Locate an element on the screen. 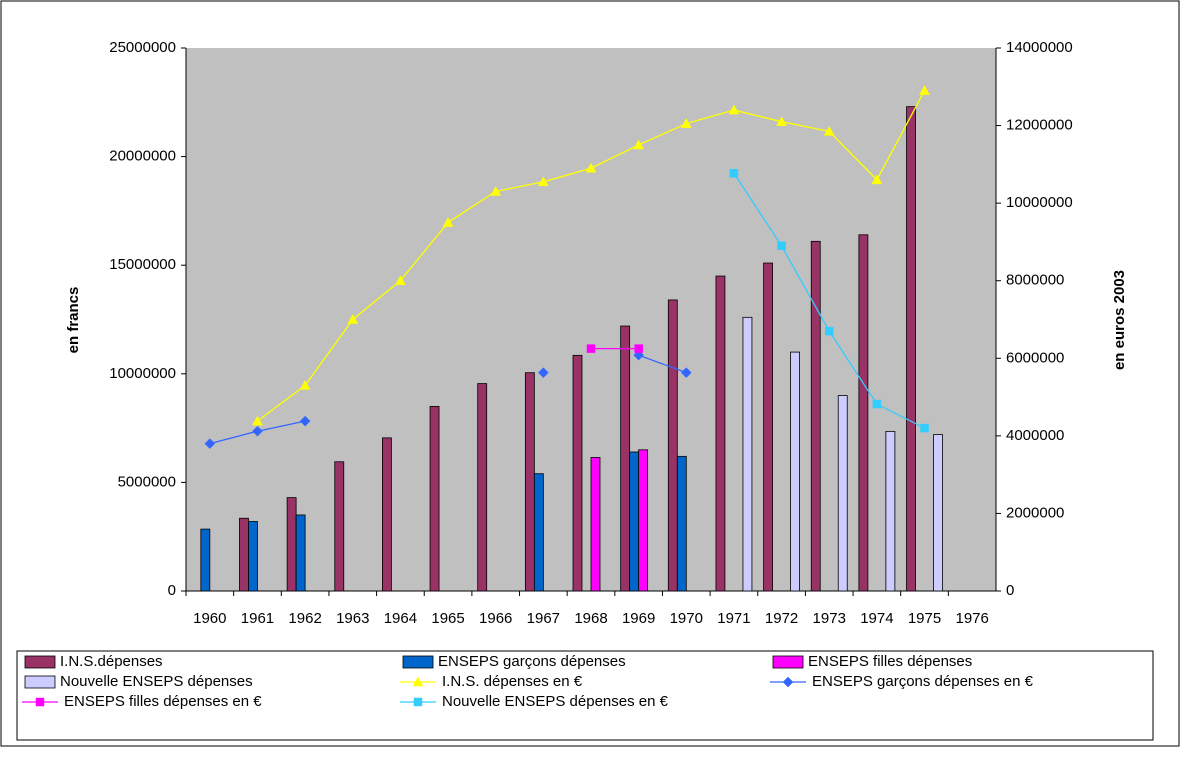 The height and width of the screenshot is (758, 1191). legend-label: I.N.S. dépenses en € is located at coordinates (512, 681).